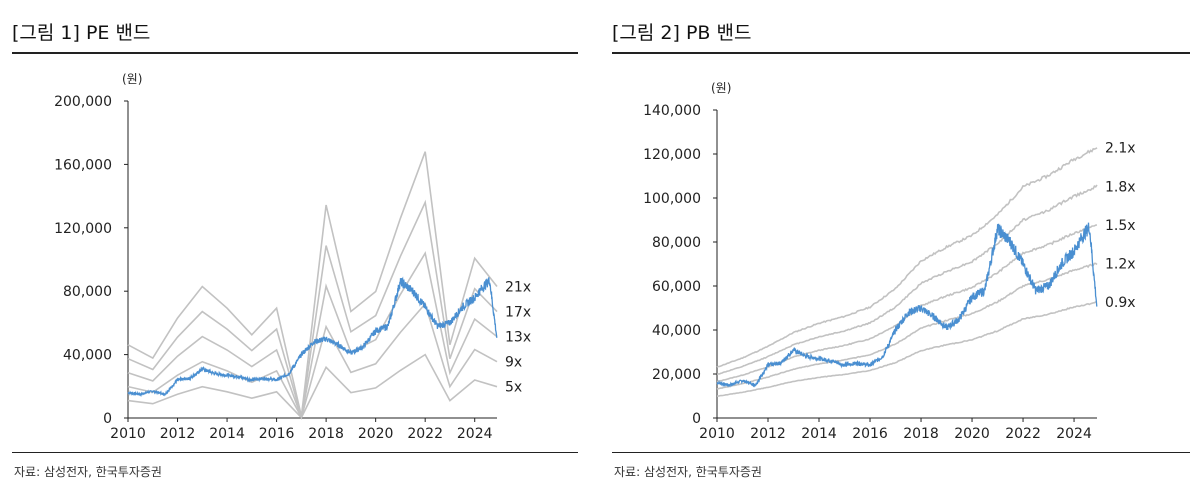 The height and width of the screenshot is (488, 1198). I want to click on band-label: 1.2x, so click(1120, 265).